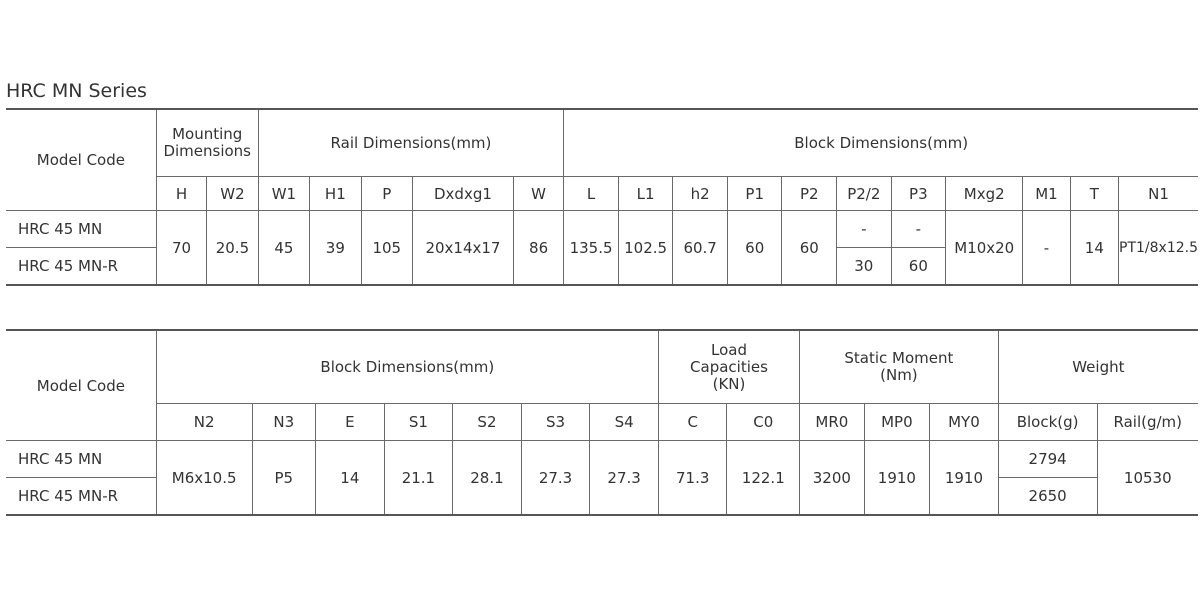 The width and height of the screenshot is (1200, 600). Describe the element at coordinates (763, 422) in the screenshot. I see `col-header: C0` at that location.